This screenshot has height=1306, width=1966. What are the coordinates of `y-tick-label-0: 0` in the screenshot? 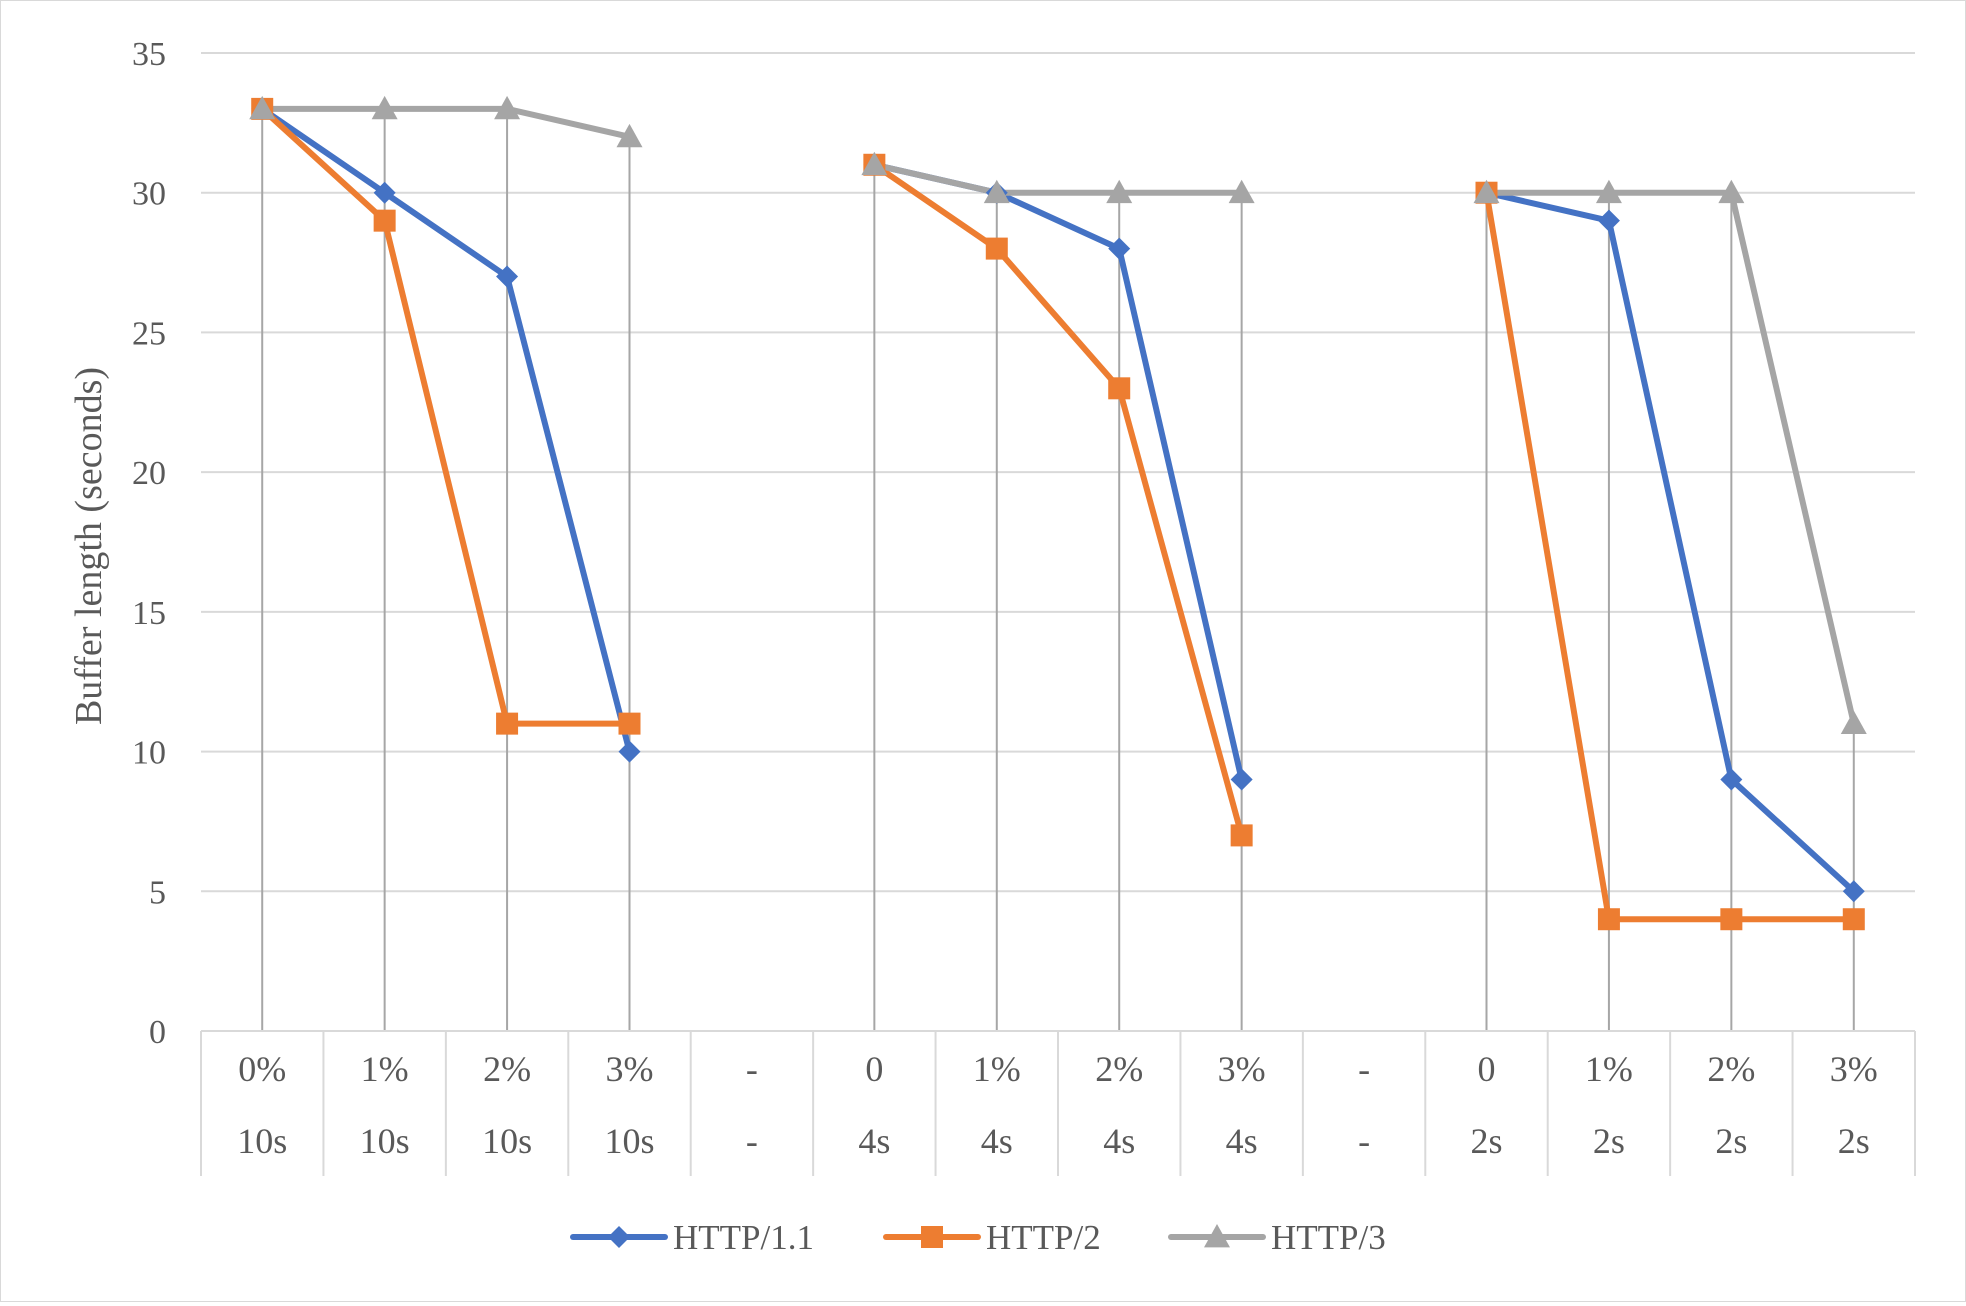 It's located at (157, 1032).